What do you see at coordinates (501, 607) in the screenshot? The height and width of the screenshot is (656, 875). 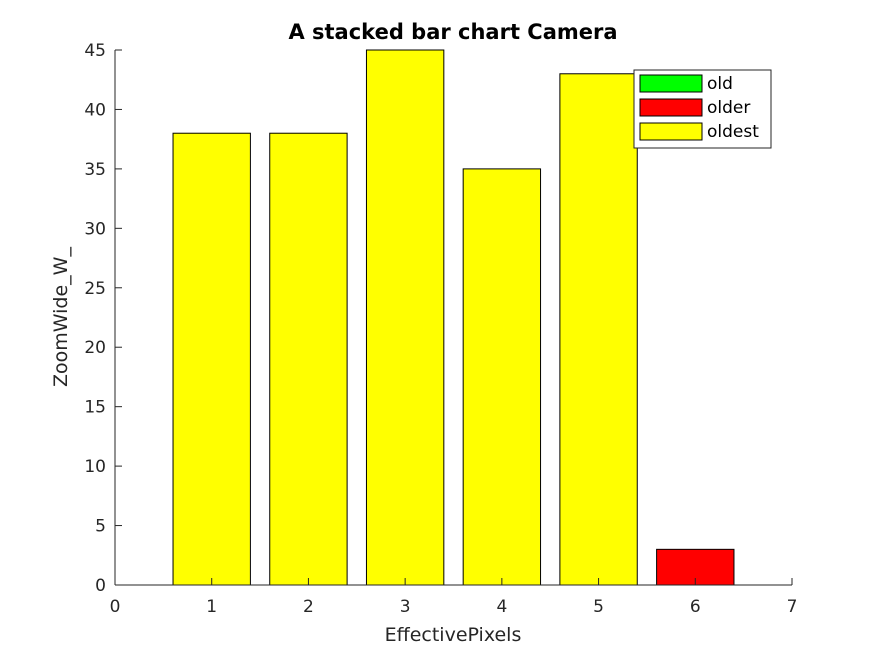 I see `x-tick-label: 4` at bounding box center [501, 607].